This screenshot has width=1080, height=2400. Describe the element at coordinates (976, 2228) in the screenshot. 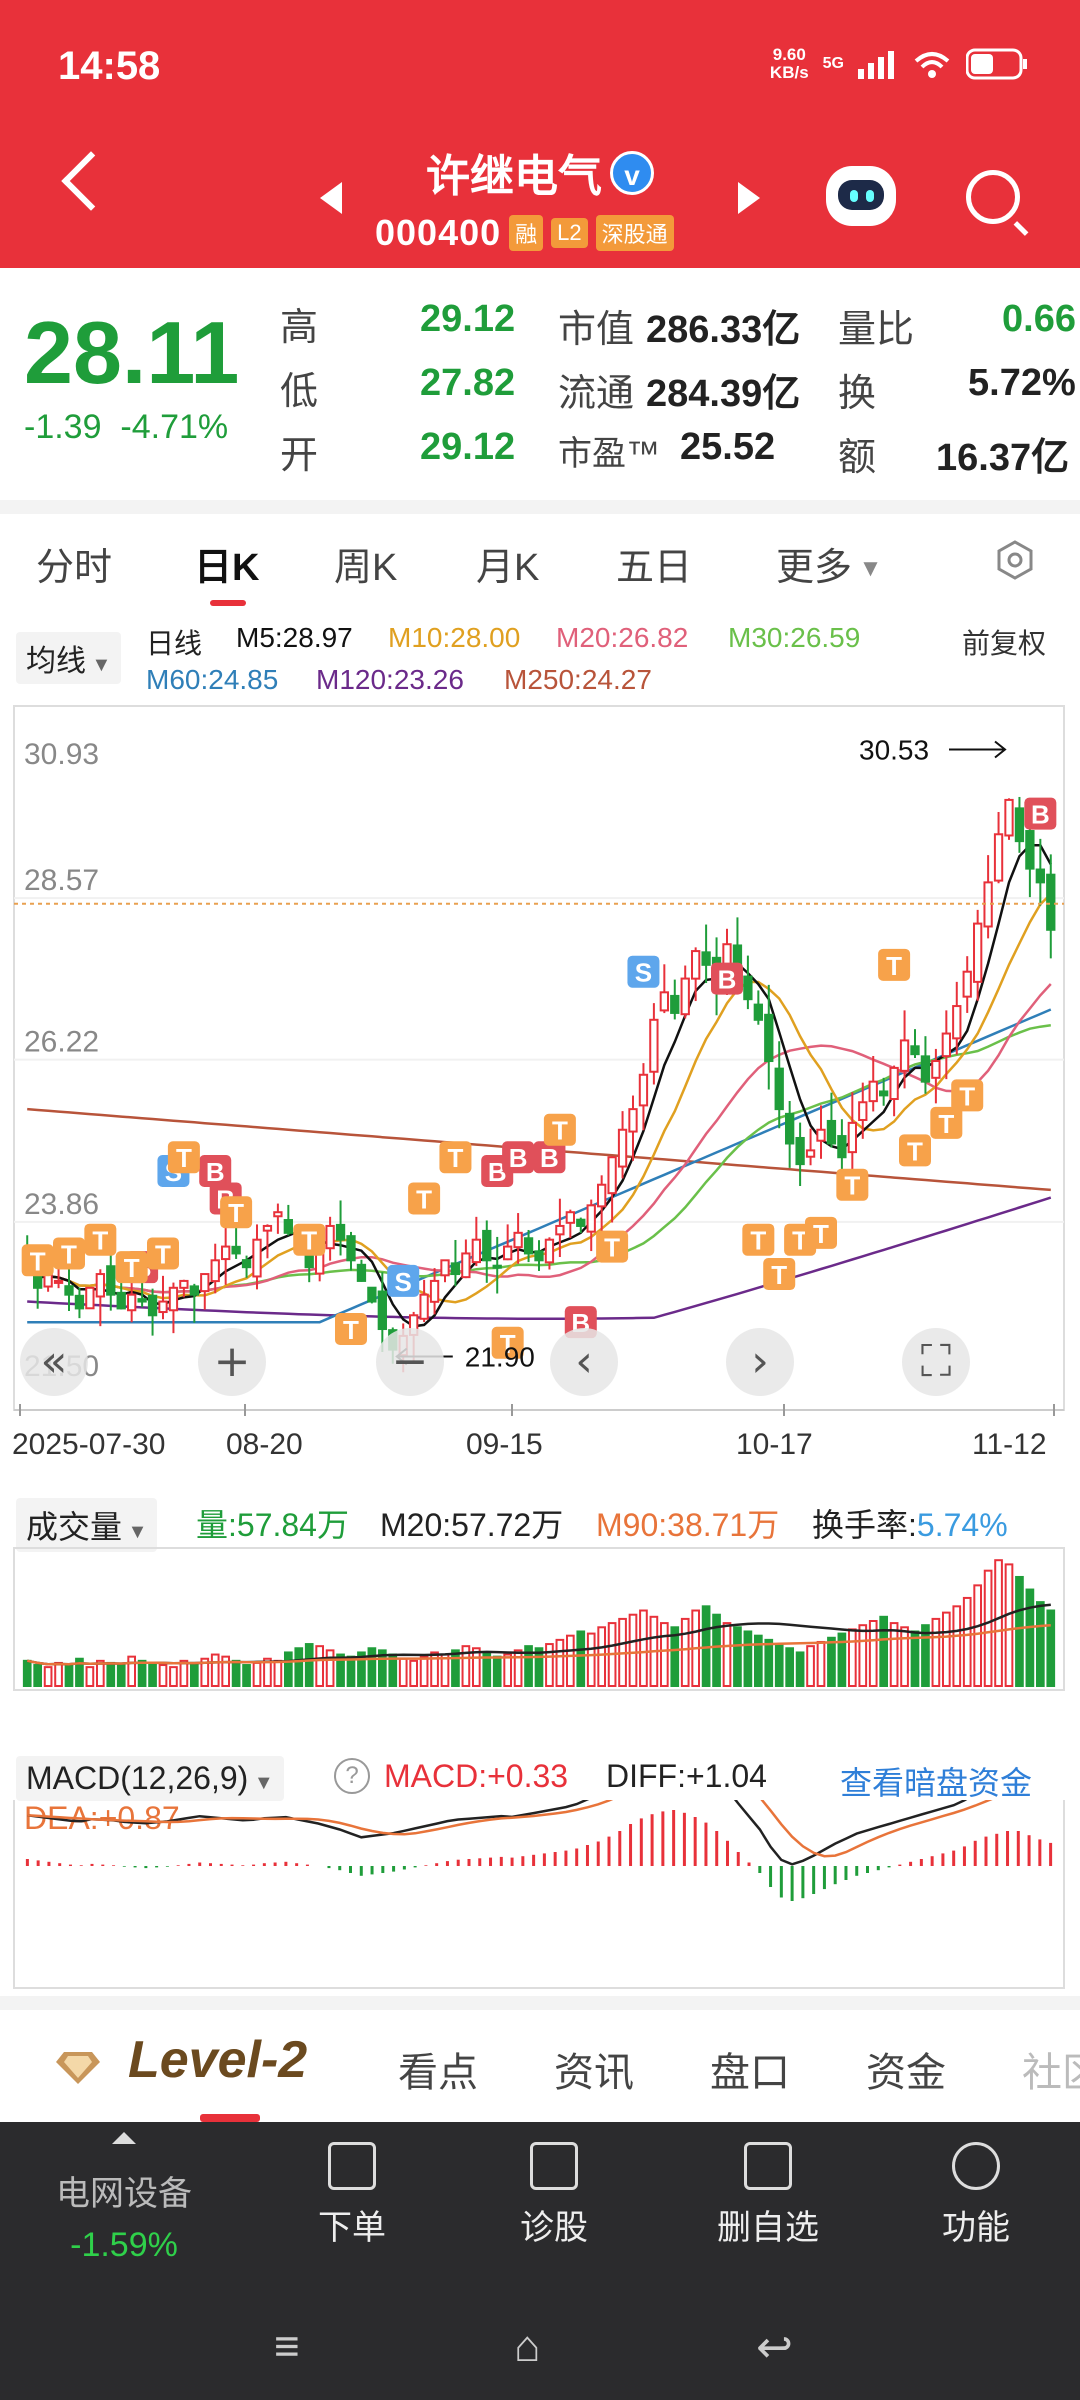

I see `dock-functions: 功能` at that location.